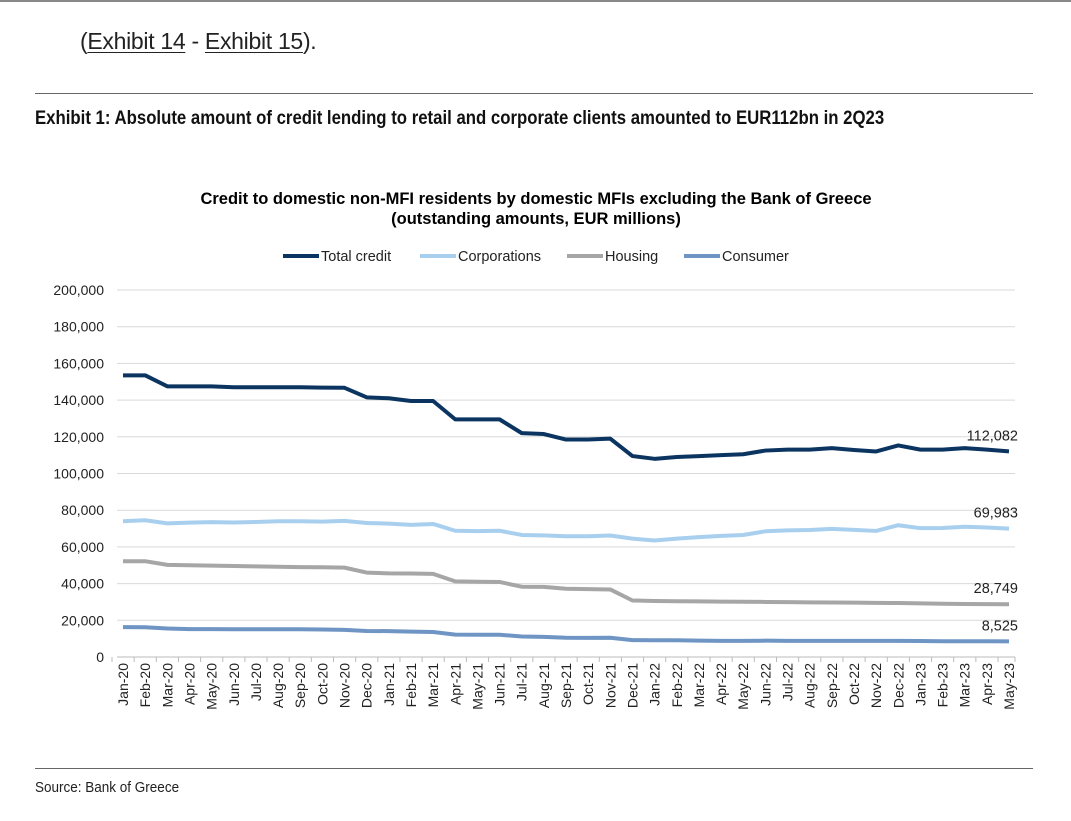 This screenshot has width=1071, height=821. Describe the element at coordinates (566, 685) in the screenshot. I see `x-tick-label: Sep-21` at that location.